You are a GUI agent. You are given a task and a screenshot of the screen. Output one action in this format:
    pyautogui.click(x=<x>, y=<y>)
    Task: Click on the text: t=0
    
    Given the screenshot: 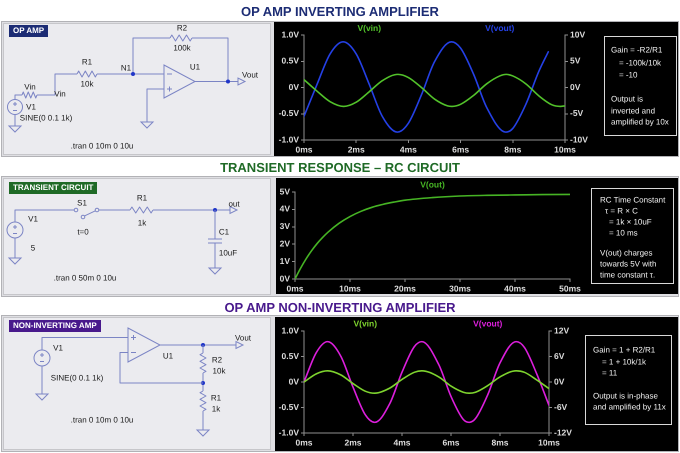 What is the action you would take?
    pyautogui.click(x=83, y=232)
    